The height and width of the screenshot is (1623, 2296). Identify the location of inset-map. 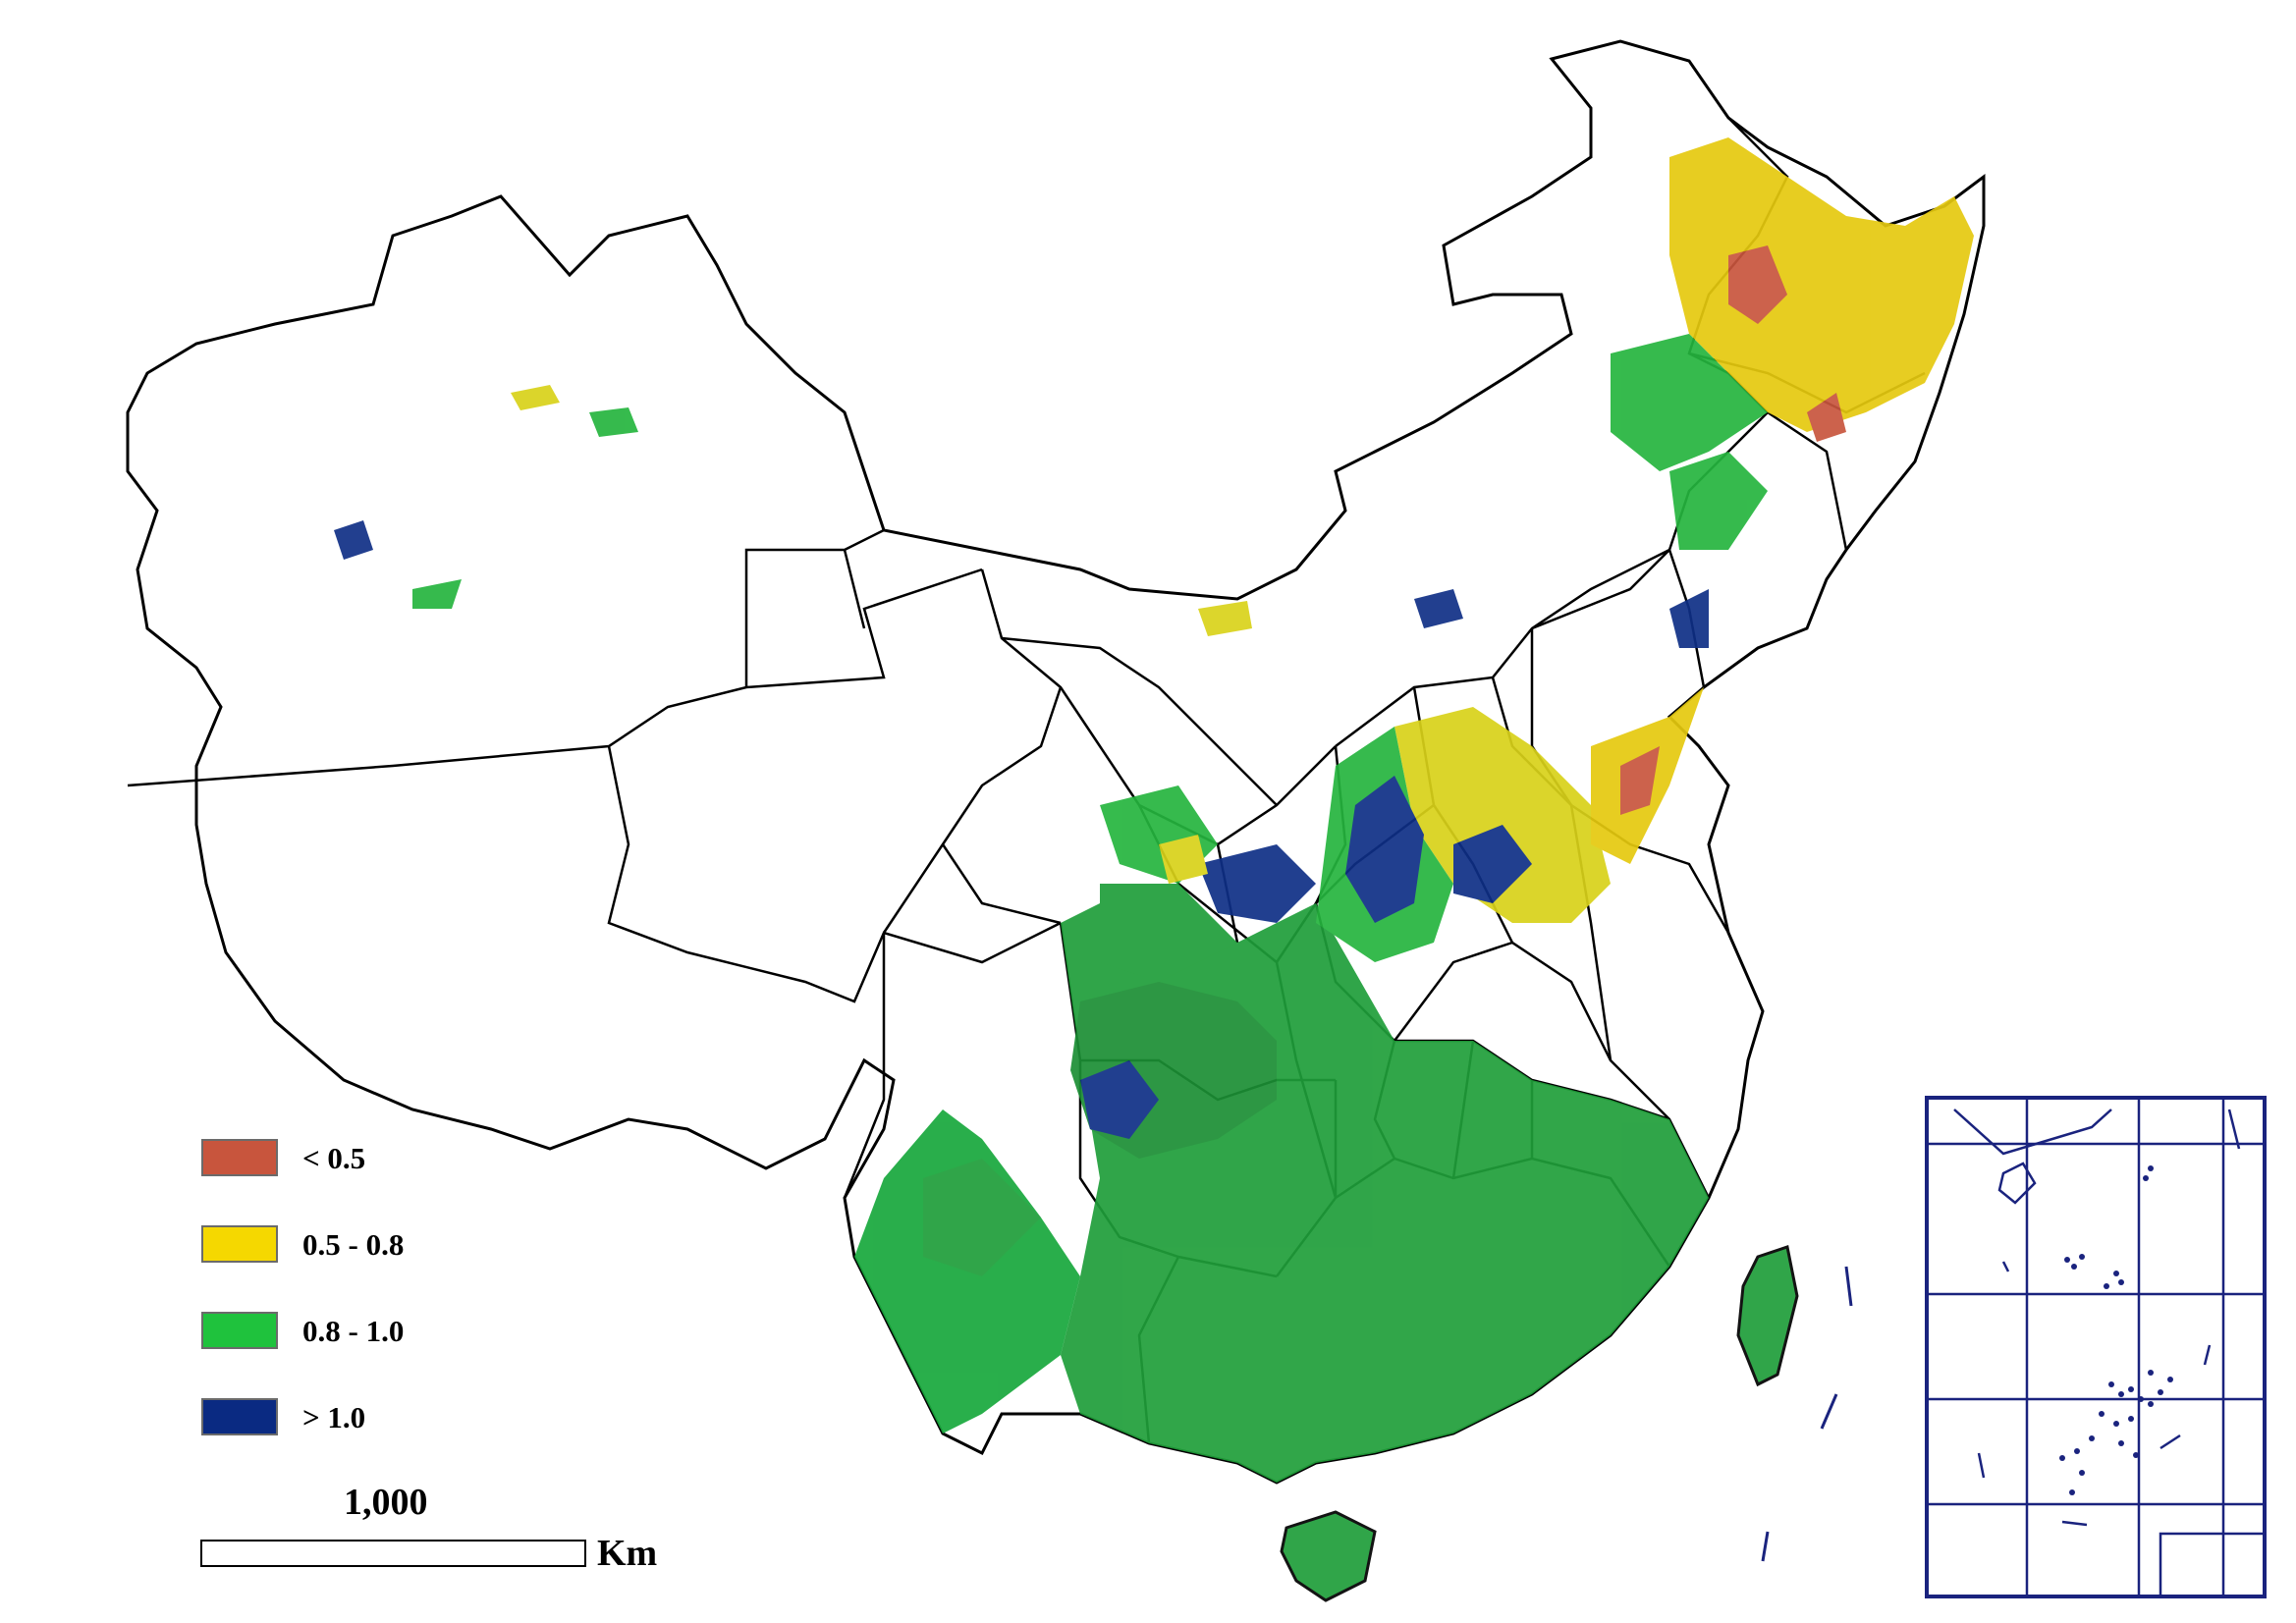
(2096, 1347).